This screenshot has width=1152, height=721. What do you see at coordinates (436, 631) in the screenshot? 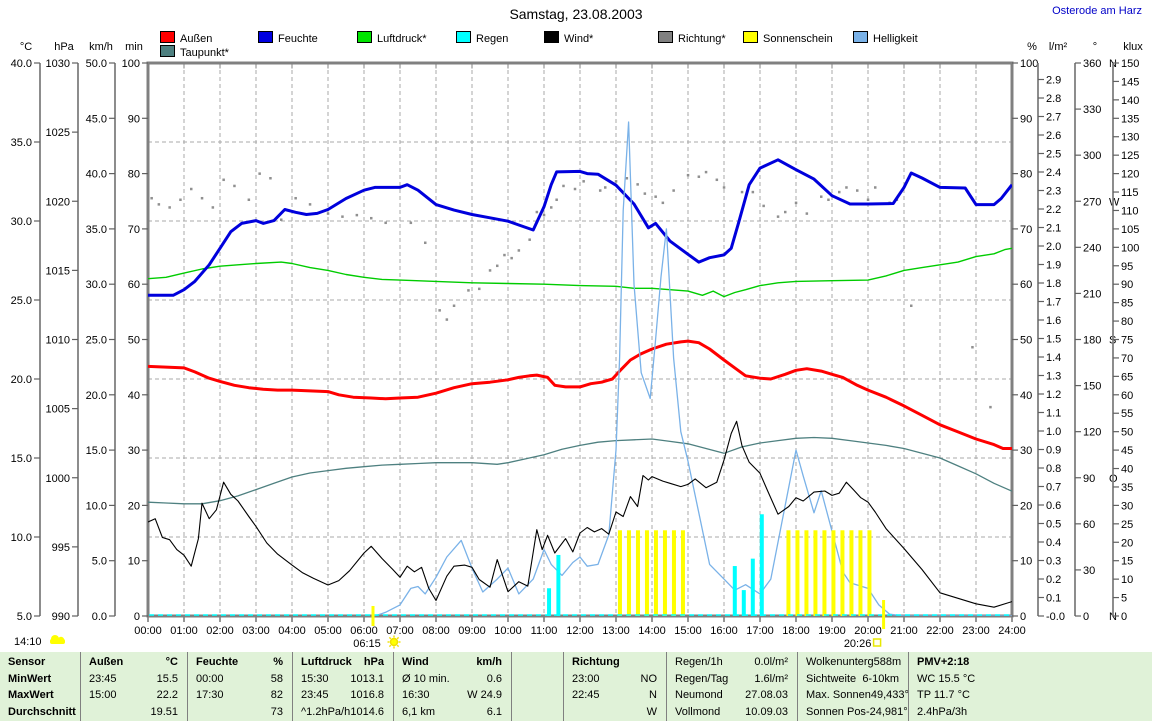
I see `svg-text: 08:00` at bounding box center [436, 631].